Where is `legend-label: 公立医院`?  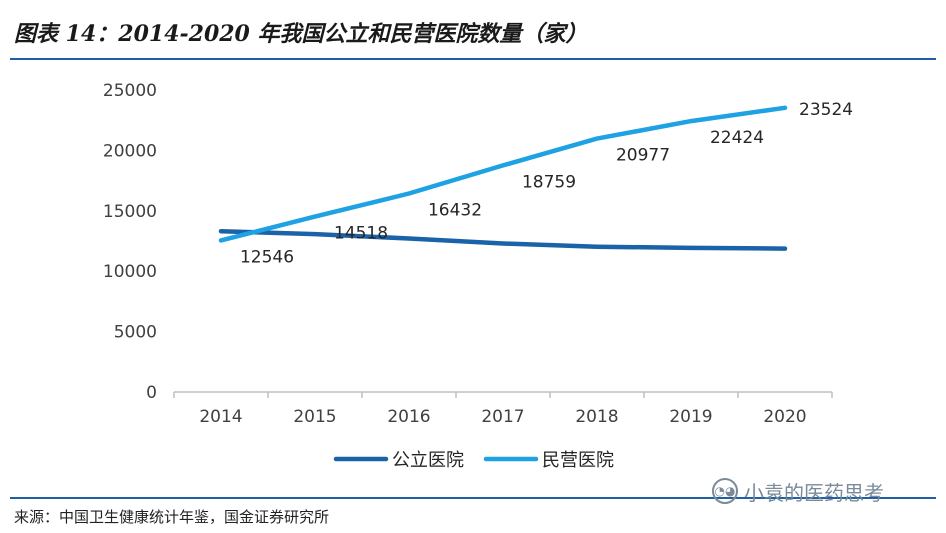
legend-label: 公立医院 is located at coordinates (428, 460).